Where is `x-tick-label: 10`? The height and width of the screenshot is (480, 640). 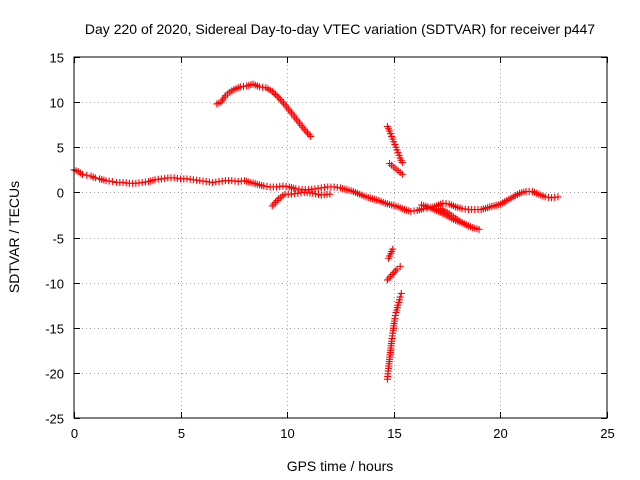 x-tick-label: 10 is located at coordinates (287, 433).